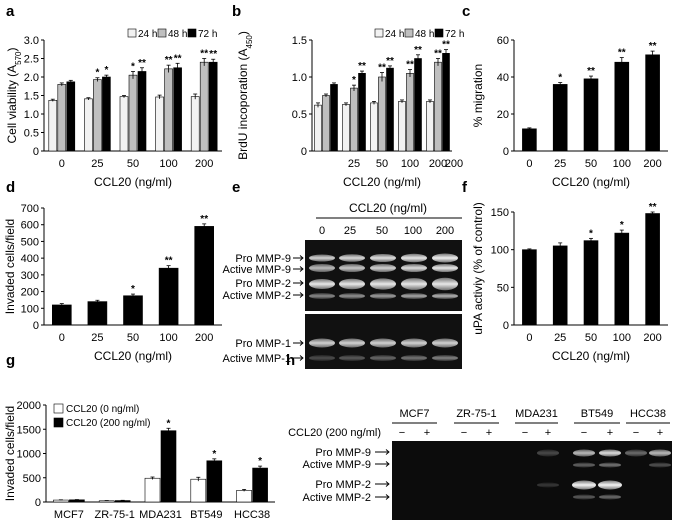 The image size is (675, 521). Describe the element at coordinates (168, 164) in the screenshot. I see `chart-a-xtick-label: 100` at that location.